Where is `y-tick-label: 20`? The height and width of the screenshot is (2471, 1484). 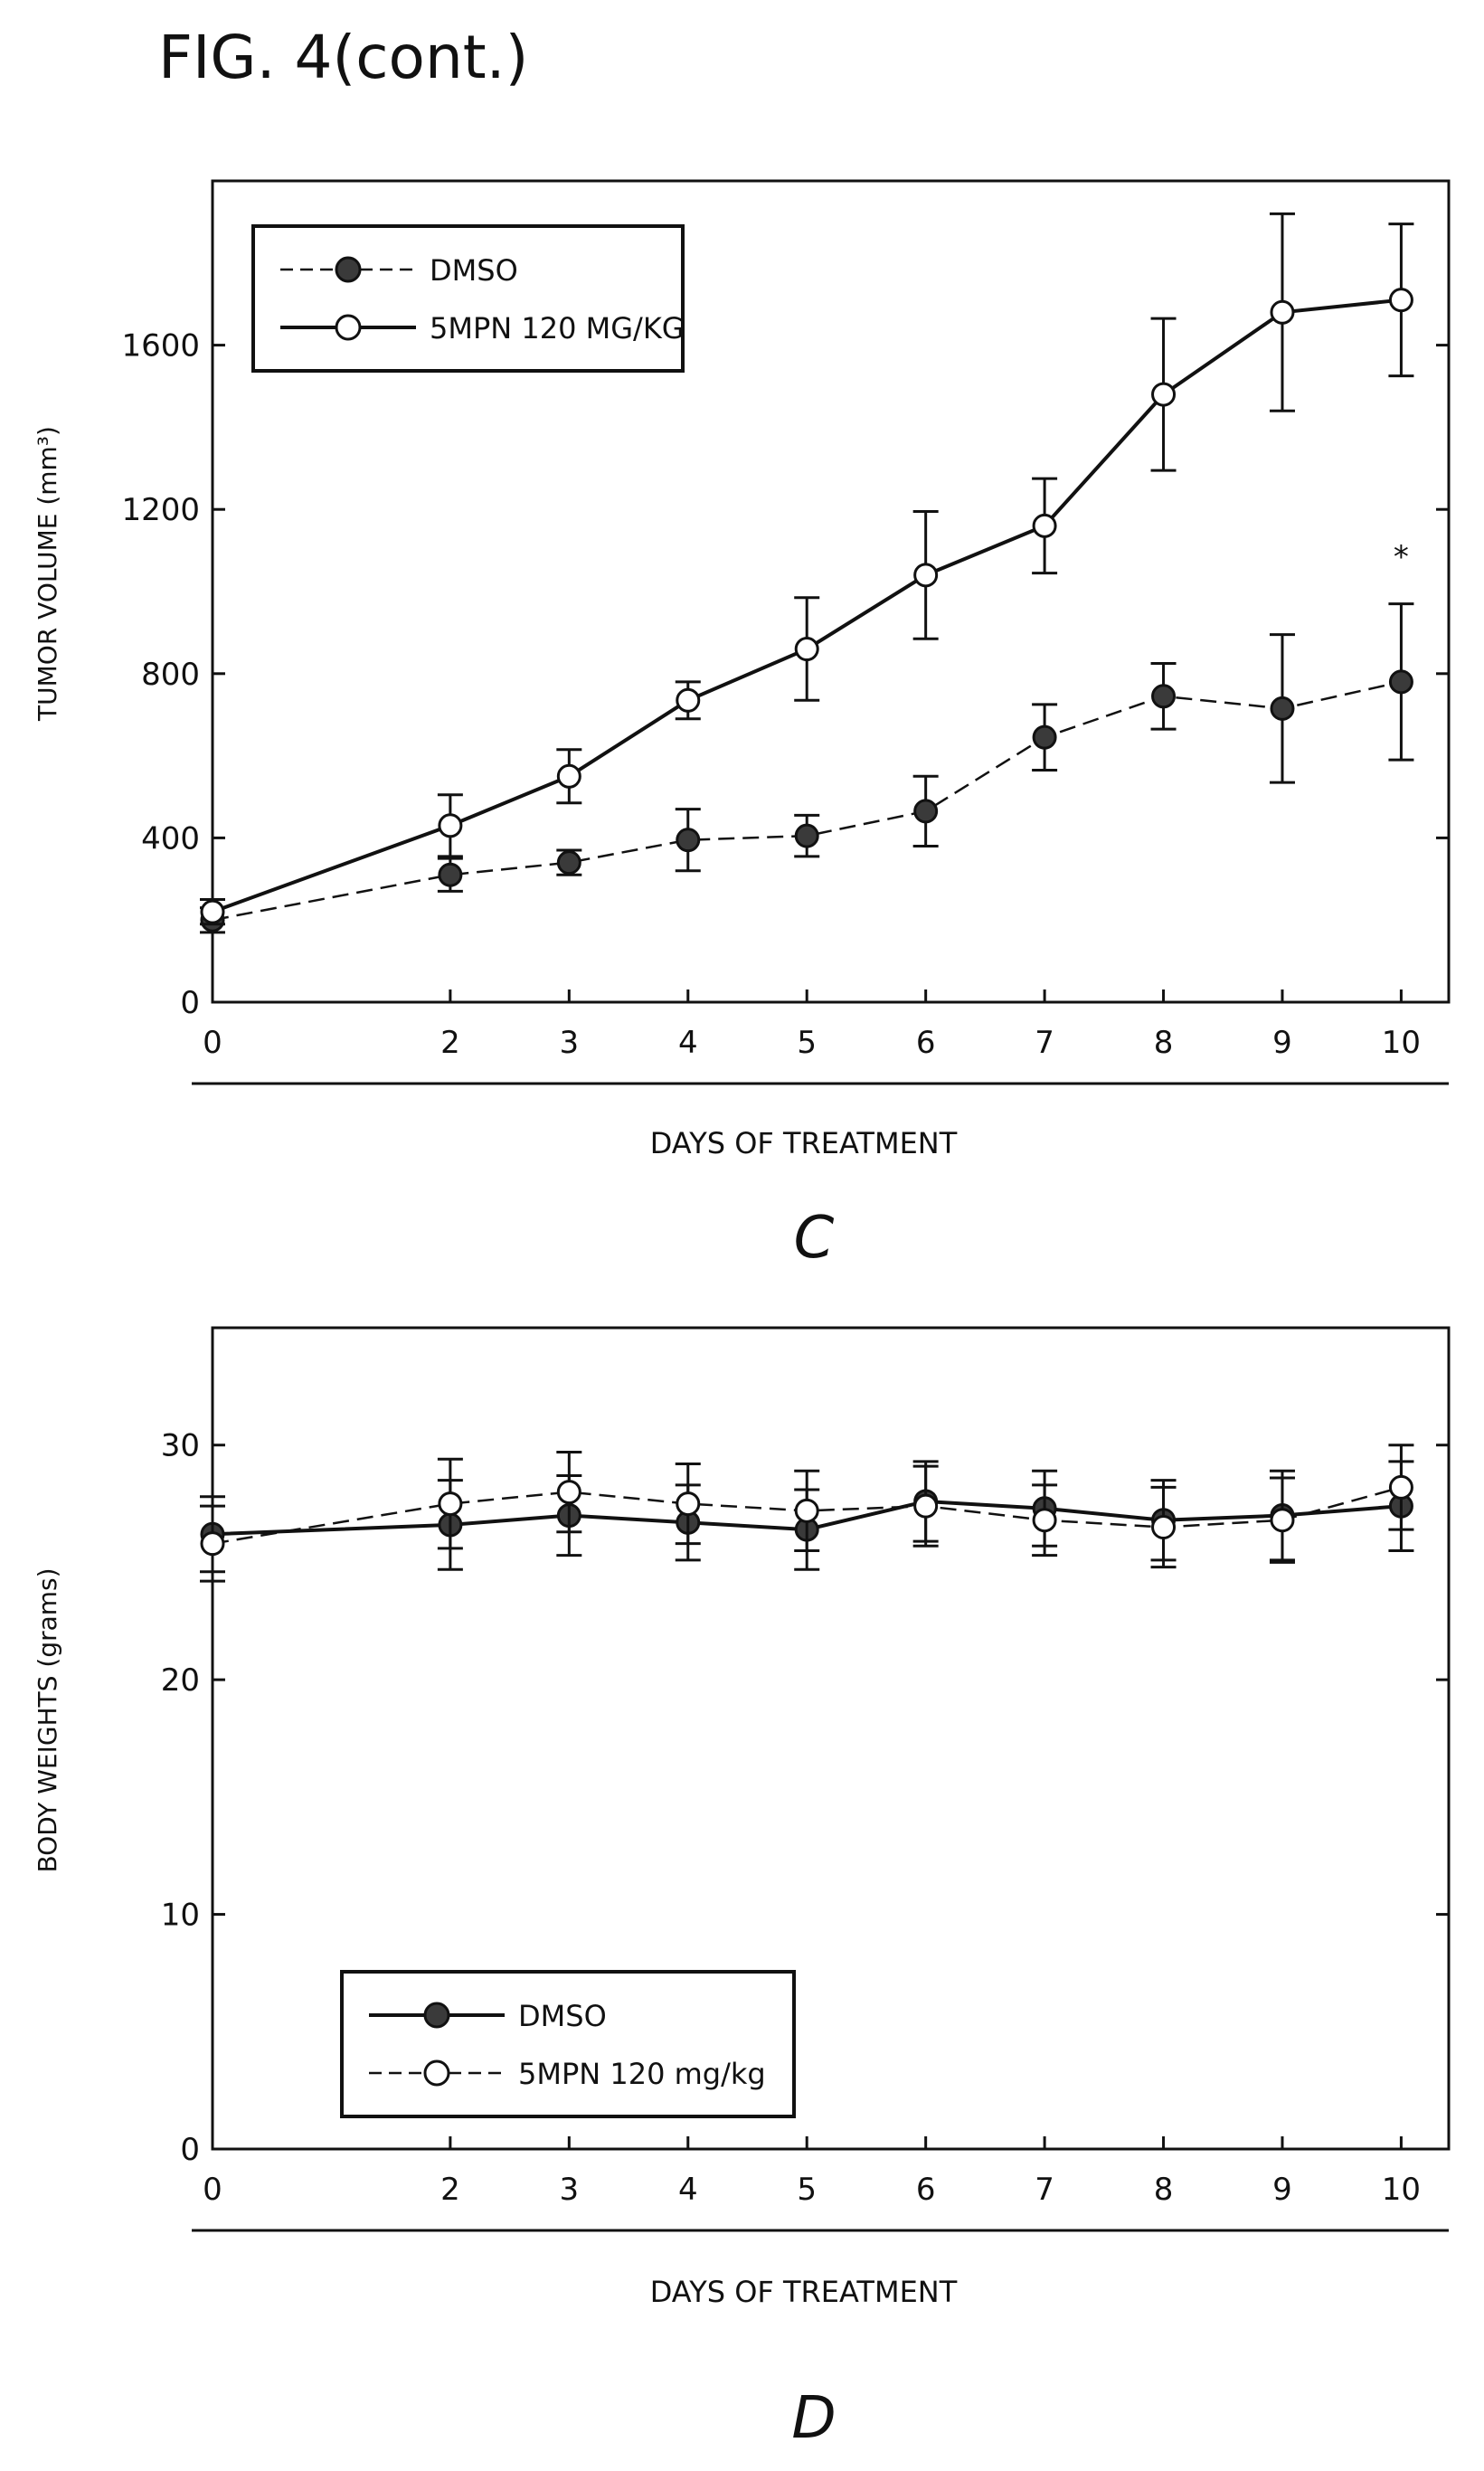 y-tick-label: 20 is located at coordinates (180, 1681).